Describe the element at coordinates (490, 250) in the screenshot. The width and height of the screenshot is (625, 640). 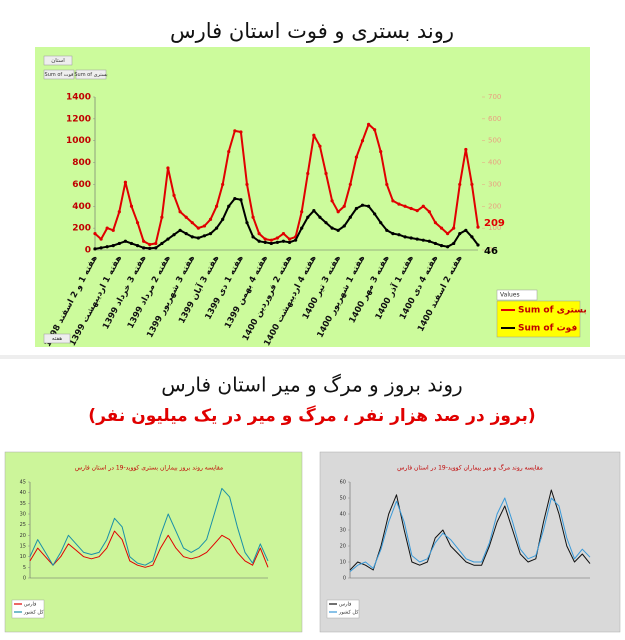
I see `y2-tick-label: 0` at that location.